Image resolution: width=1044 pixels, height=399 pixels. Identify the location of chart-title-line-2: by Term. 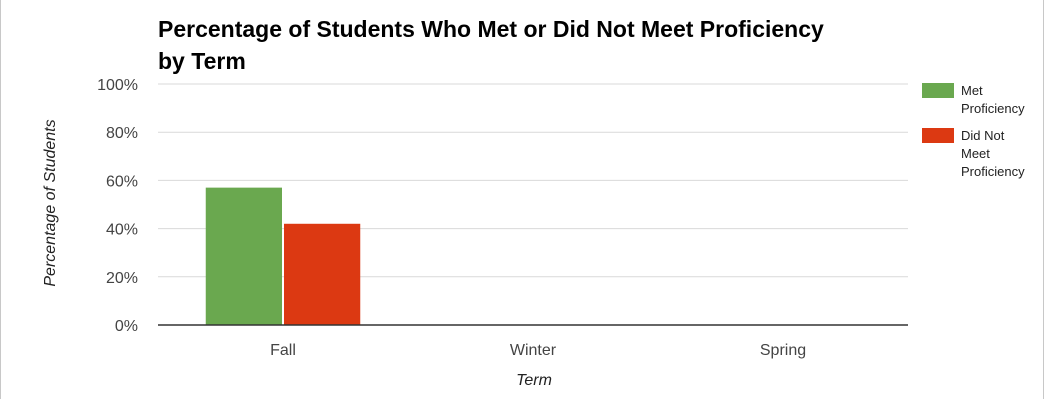
(202, 61).